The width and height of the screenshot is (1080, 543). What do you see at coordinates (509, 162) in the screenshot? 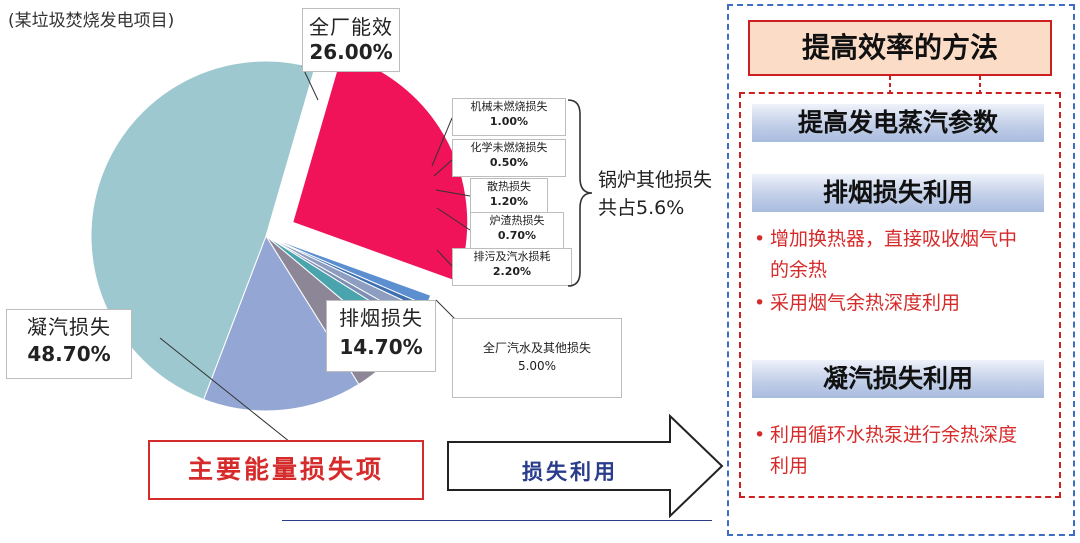
I see `small-value: 0.50%` at bounding box center [509, 162].